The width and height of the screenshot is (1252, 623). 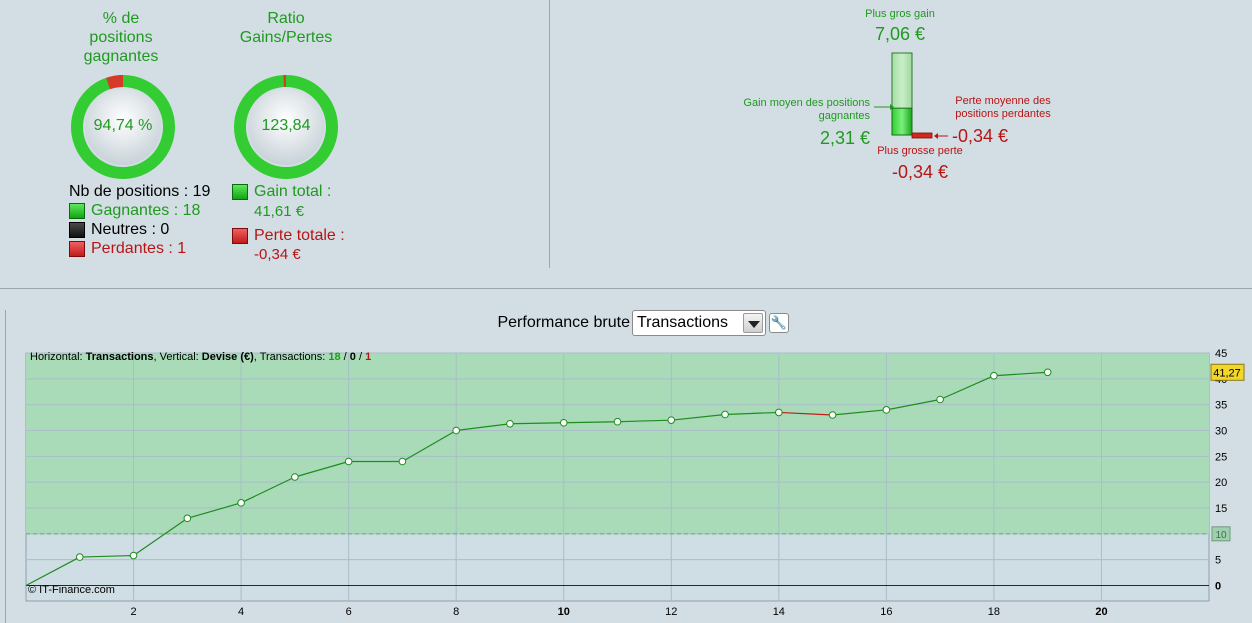 I want to click on x-tick-label: 10, so click(x=564, y=612).